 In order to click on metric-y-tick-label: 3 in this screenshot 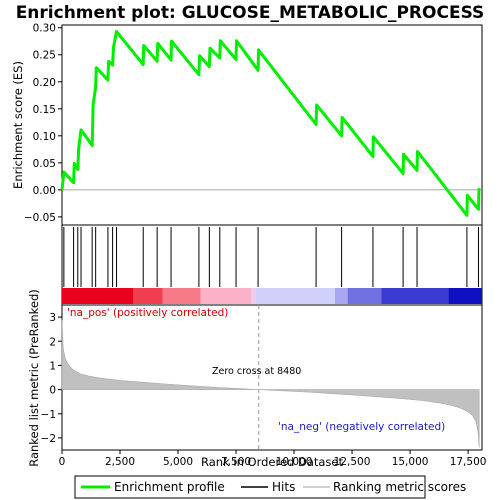, I will do `click(52, 318)`.